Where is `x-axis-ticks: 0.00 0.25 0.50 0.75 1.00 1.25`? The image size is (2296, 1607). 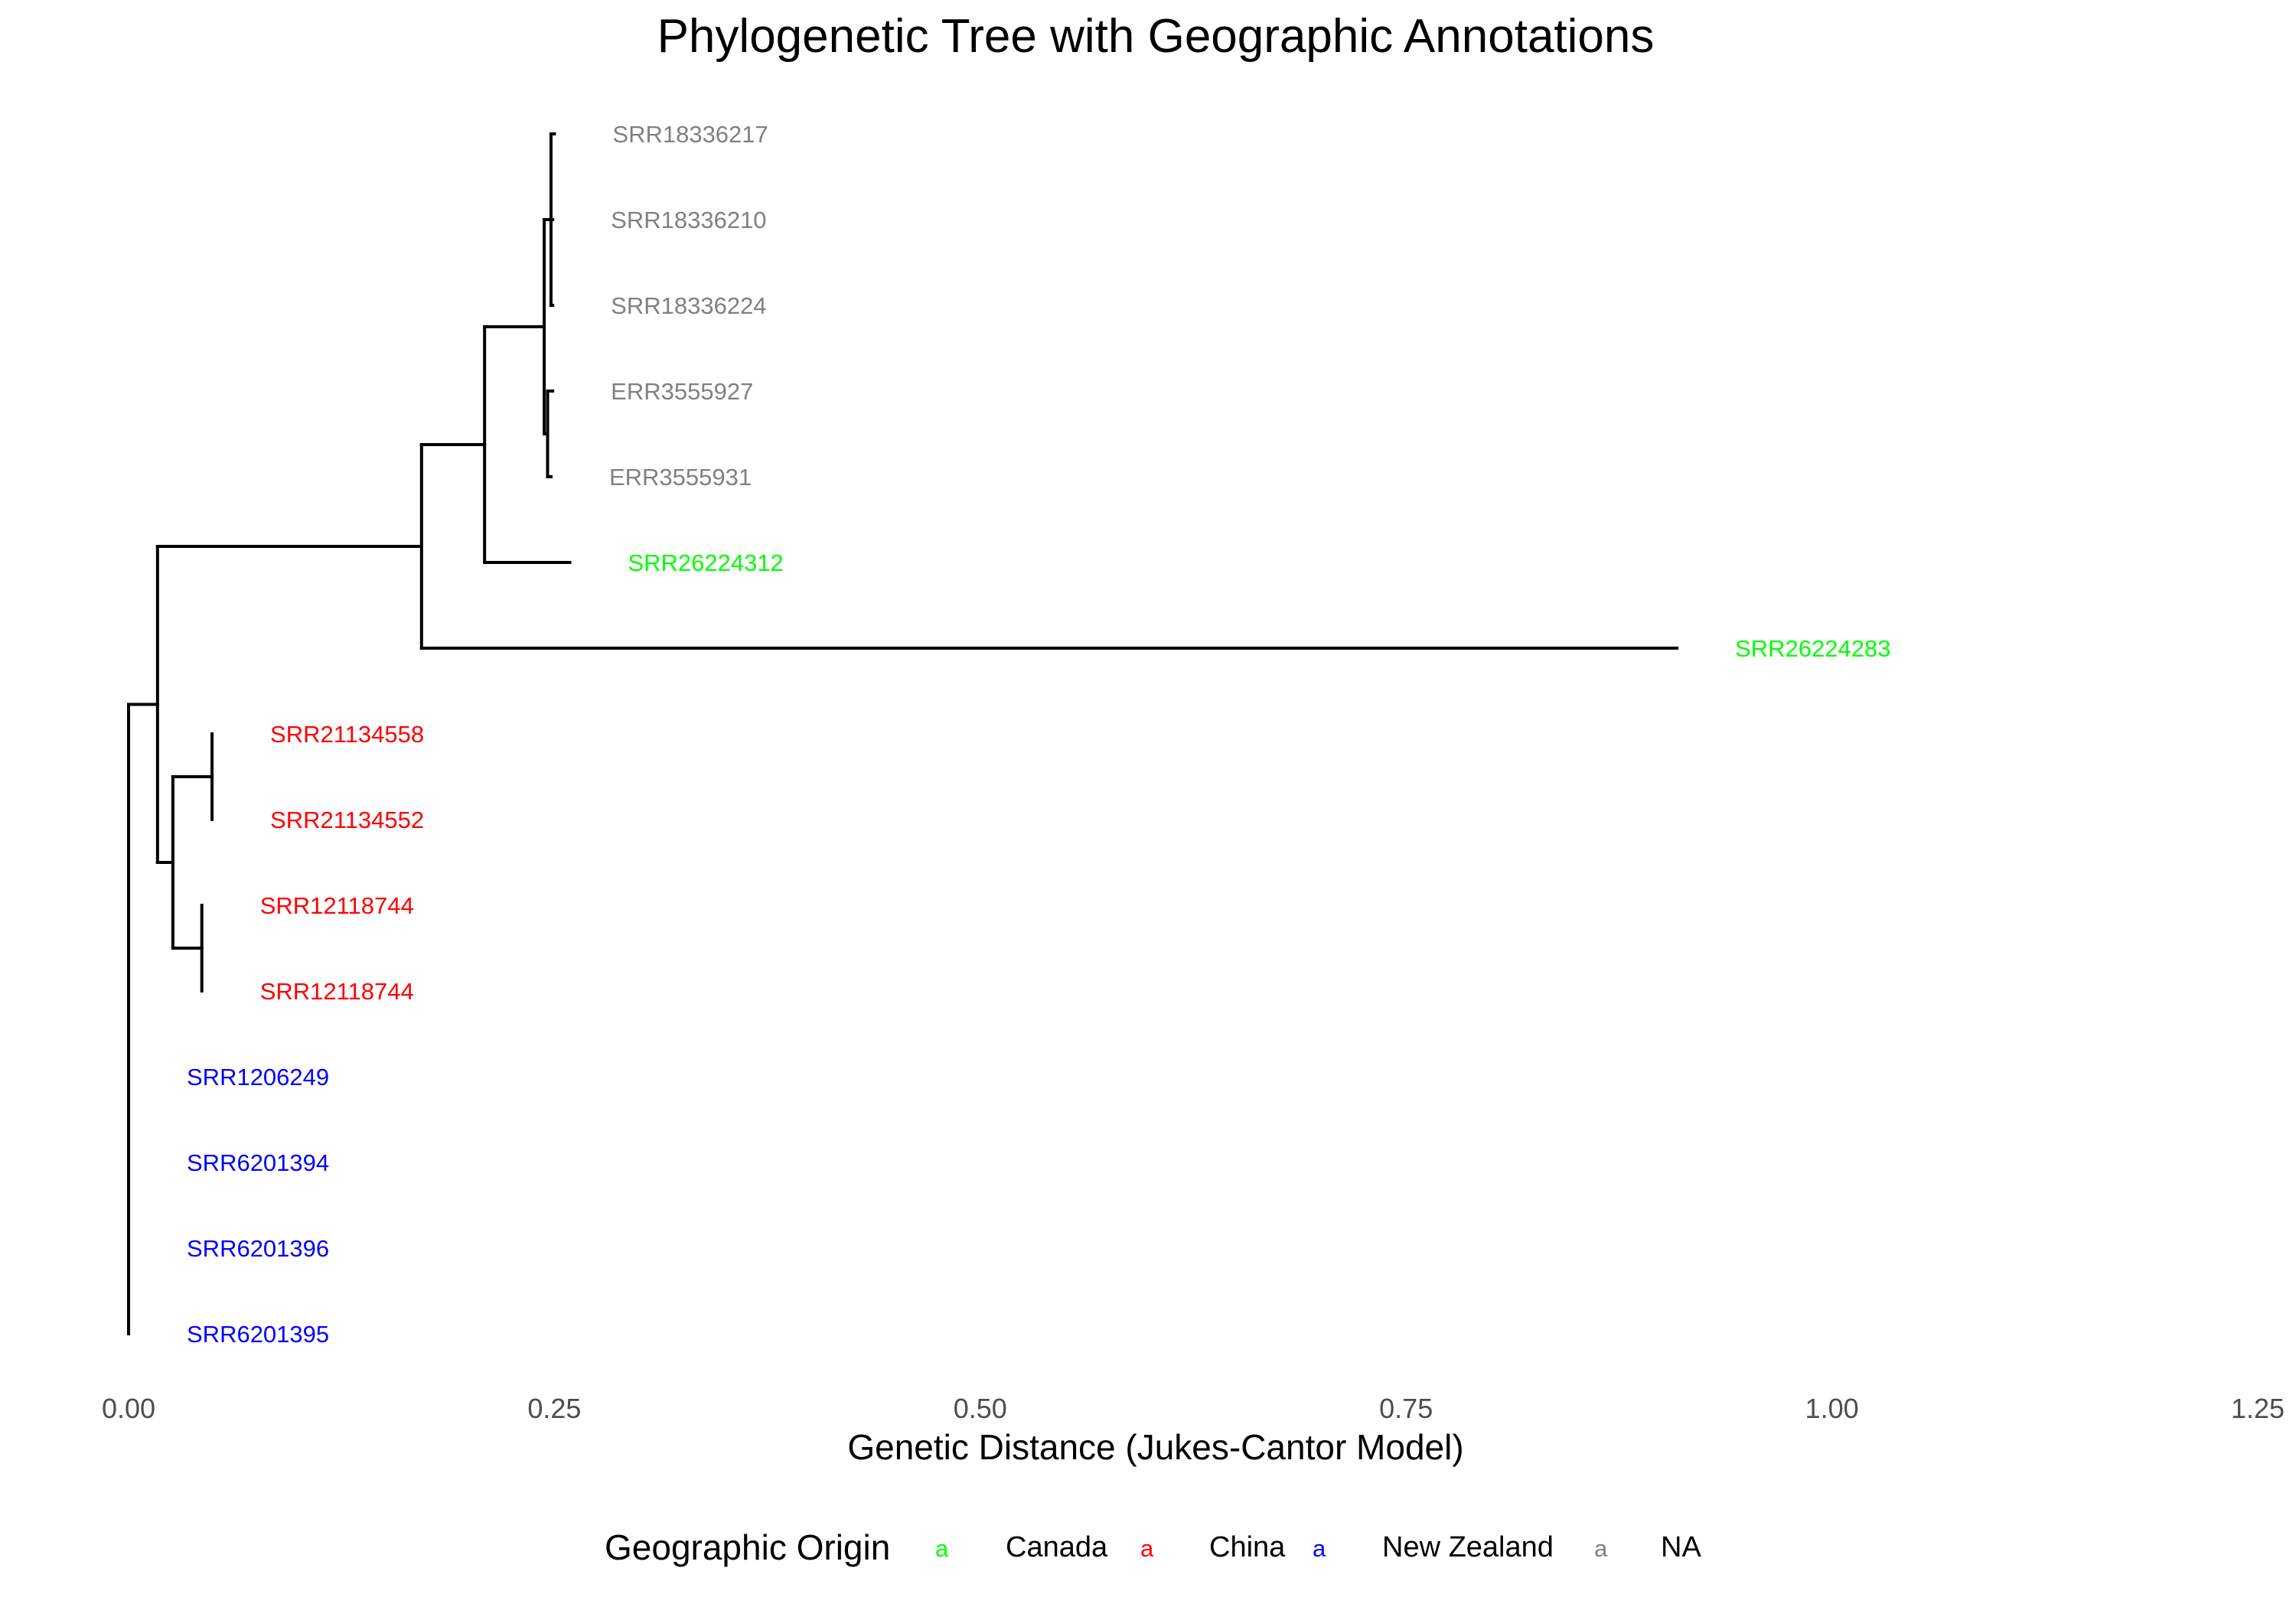 x-axis-ticks: 0.00 0.25 0.50 0.75 1.00 1.25 is located at coordinates (1193, 1408).